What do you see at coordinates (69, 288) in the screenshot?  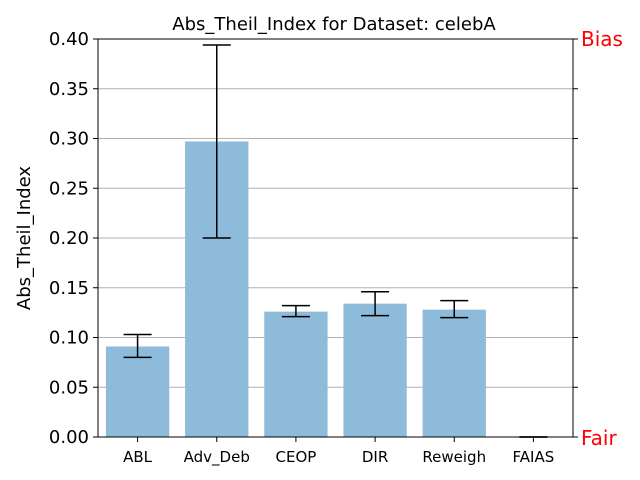 I see `y-tick-label: 0.15` at bounding box center [69, 288].